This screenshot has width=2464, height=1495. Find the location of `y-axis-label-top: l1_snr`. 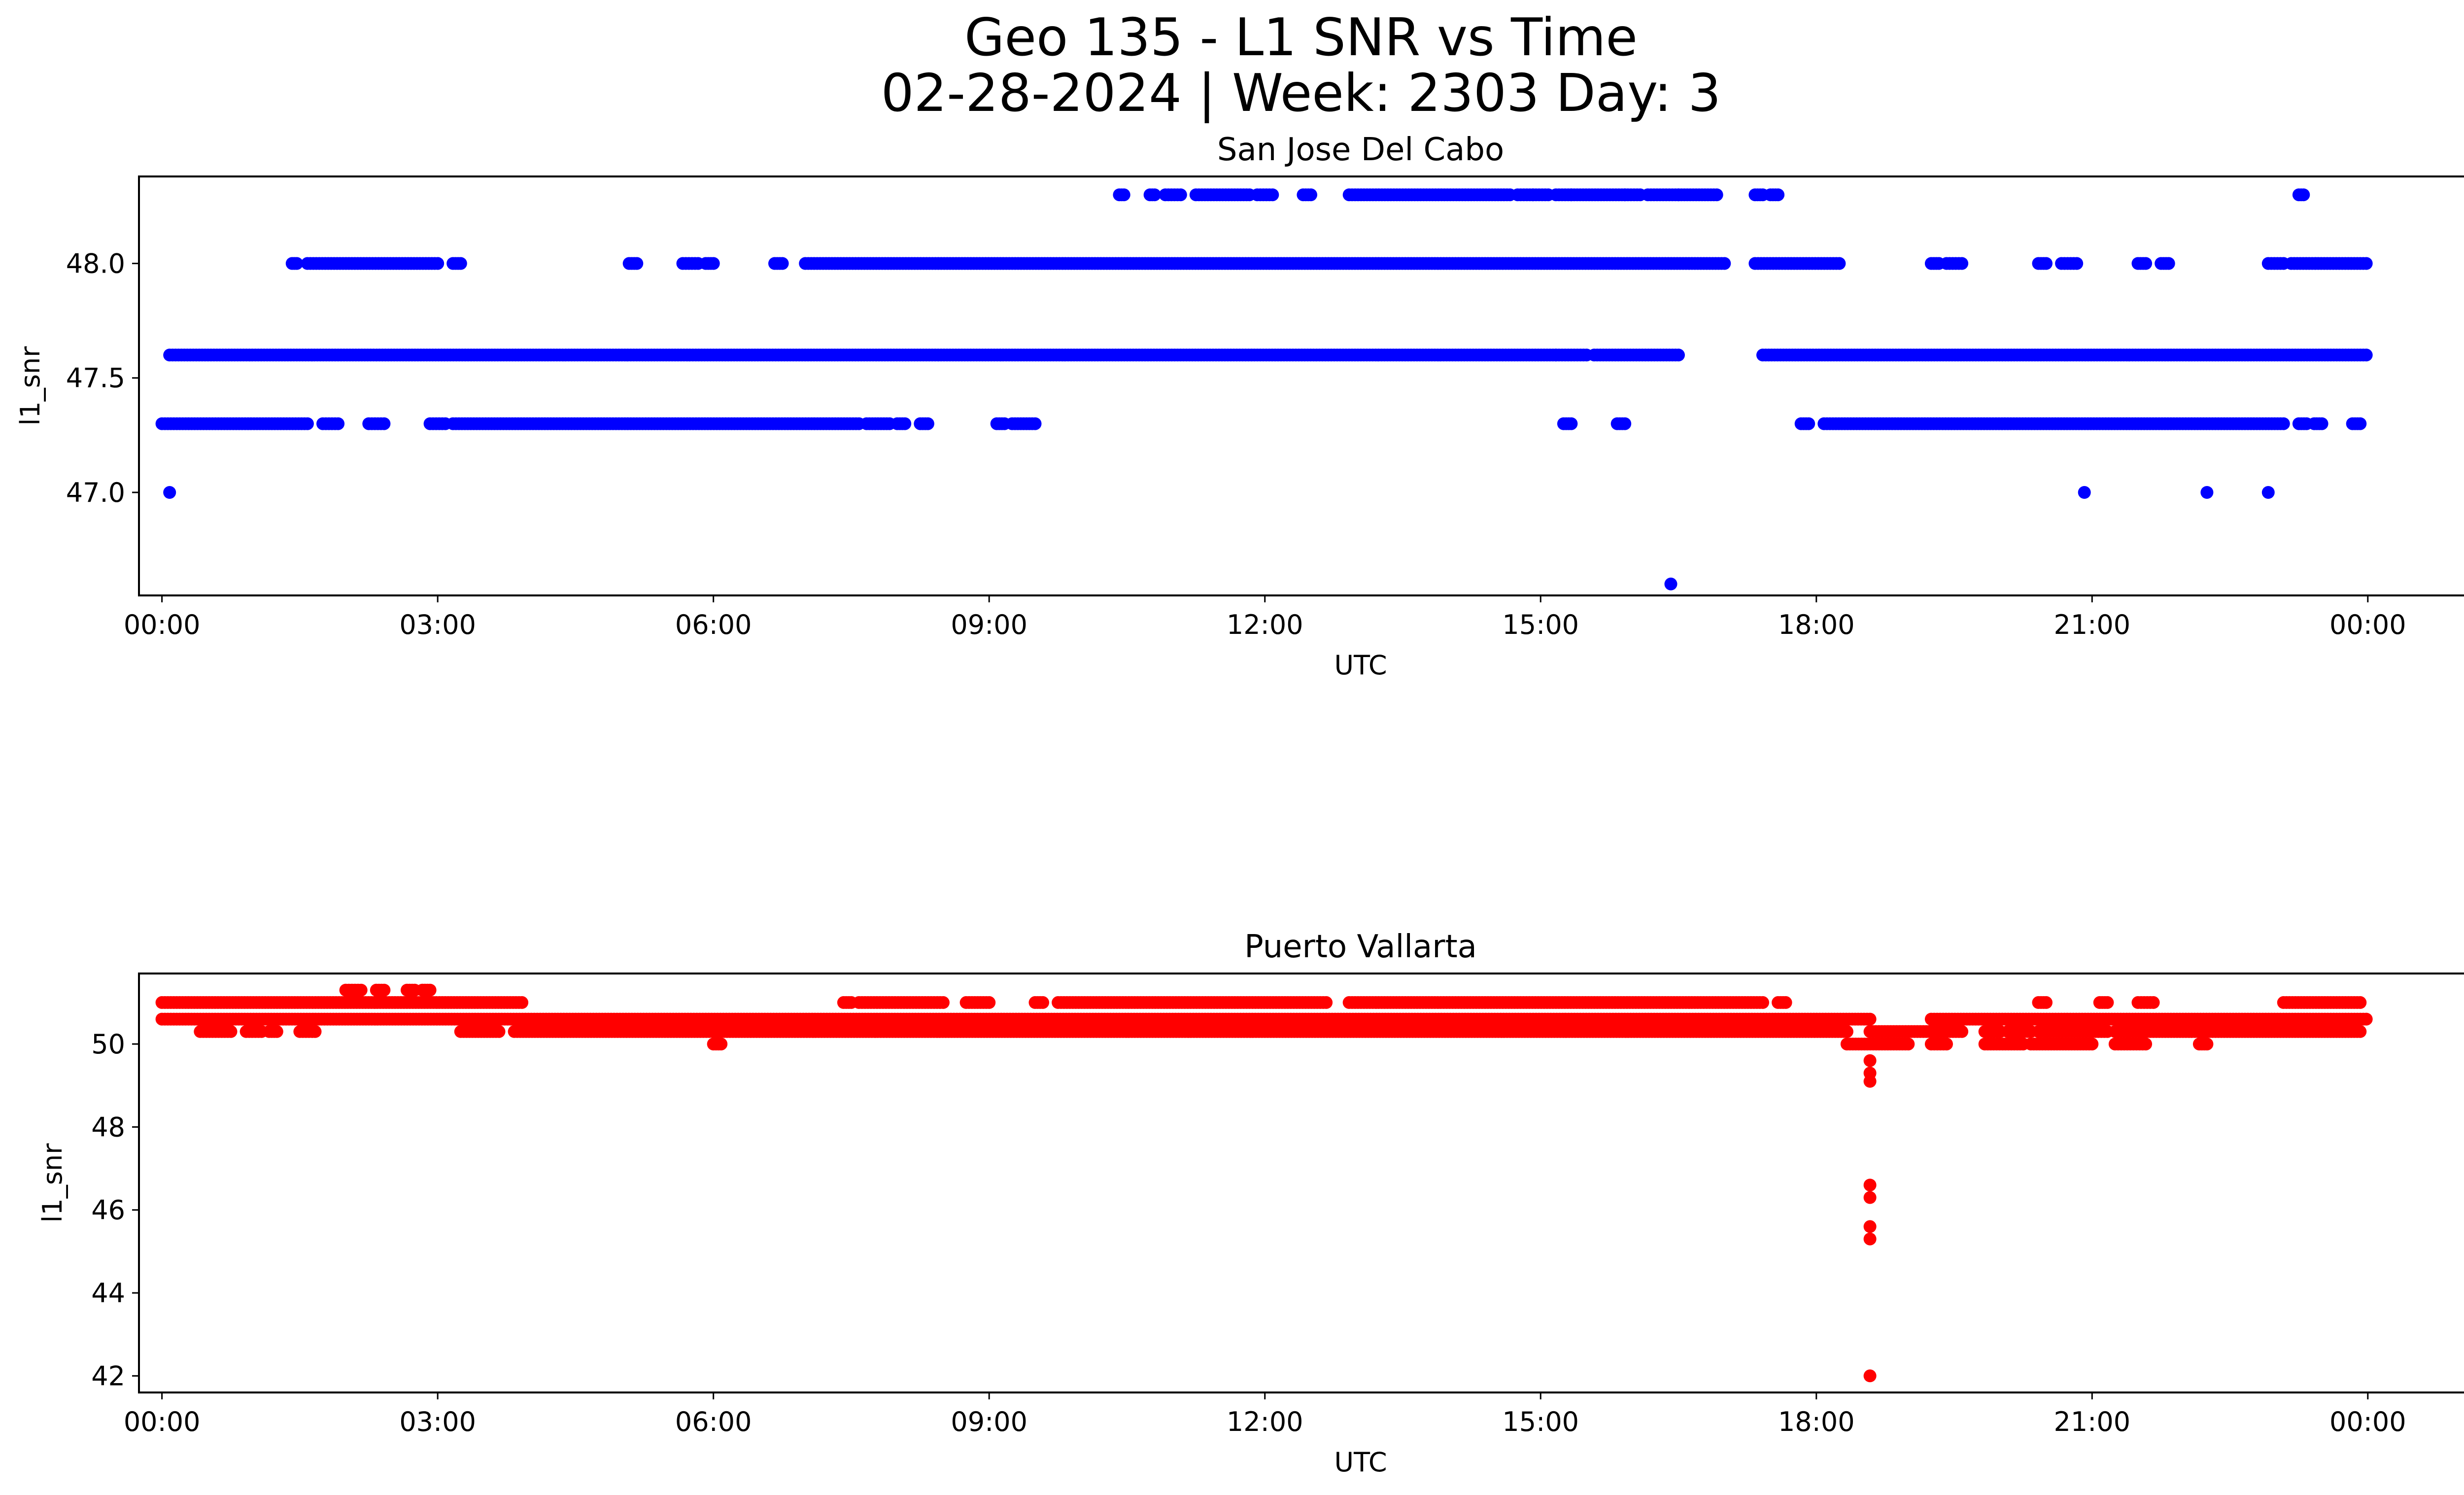

y-axis-label-top: l1_snr is located at coordinates (30, 386).